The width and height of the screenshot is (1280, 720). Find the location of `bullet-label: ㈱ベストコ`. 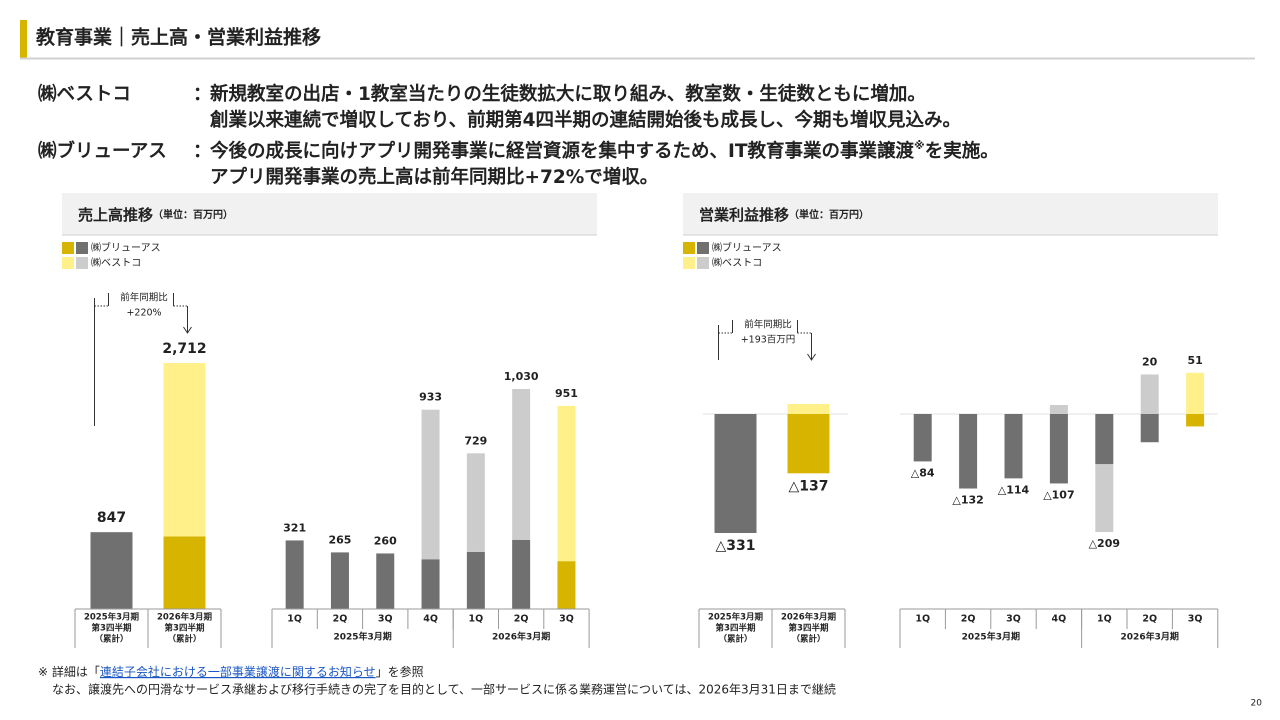

bullet-label: ㈱ベストコ is located at coordinates (84, 94).